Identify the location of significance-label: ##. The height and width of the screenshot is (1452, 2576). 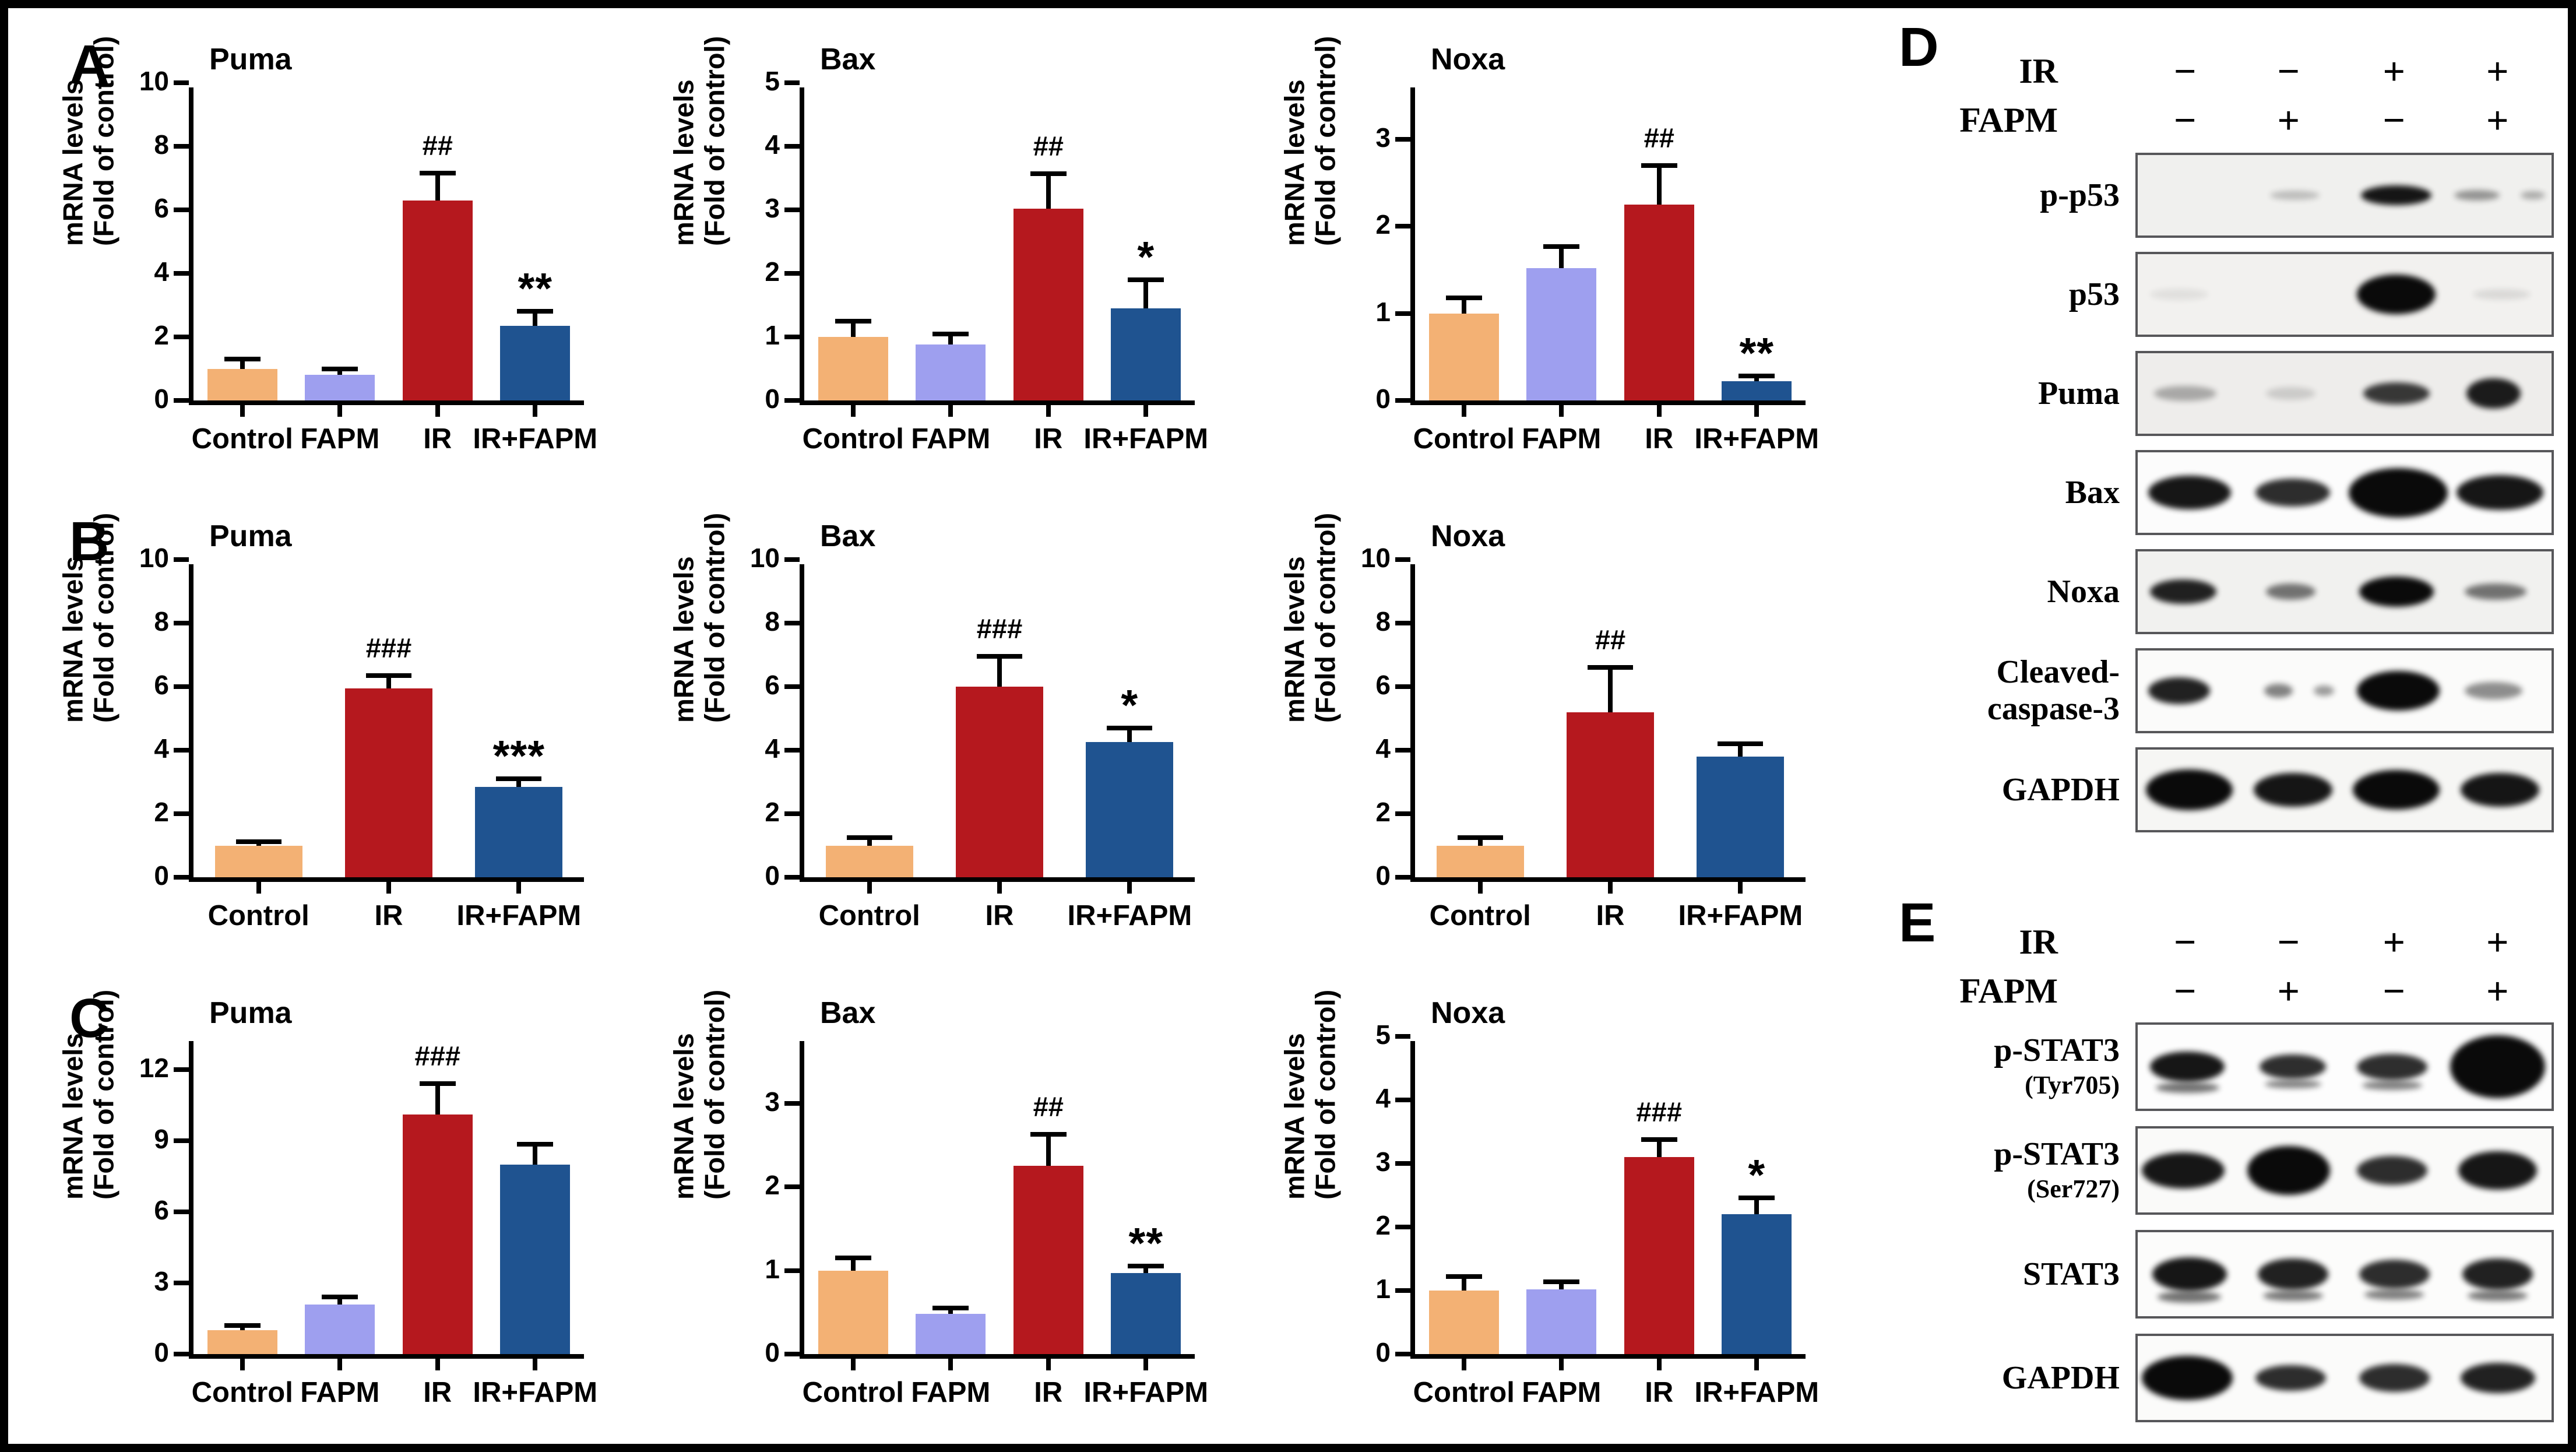
(1659, 137).